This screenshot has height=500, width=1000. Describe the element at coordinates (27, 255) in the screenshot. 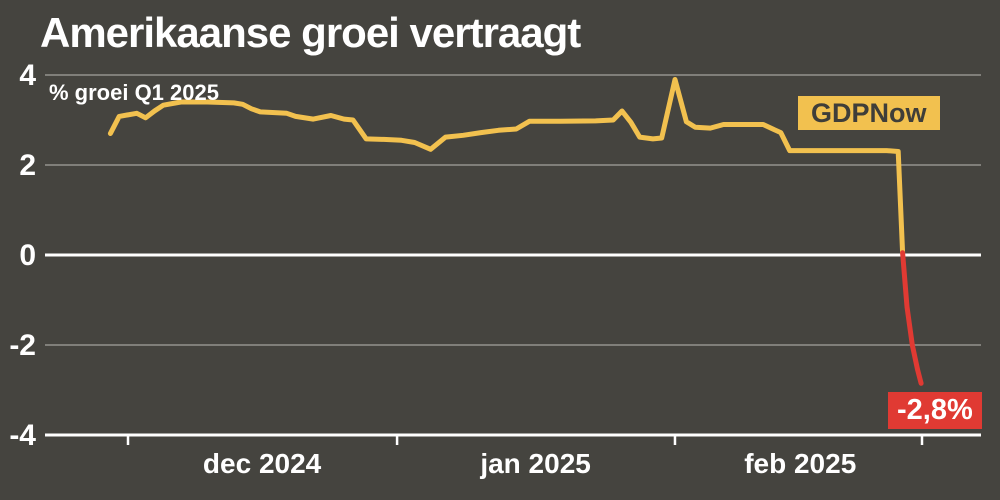

I see `y-tick-label-0: 0` at that location.